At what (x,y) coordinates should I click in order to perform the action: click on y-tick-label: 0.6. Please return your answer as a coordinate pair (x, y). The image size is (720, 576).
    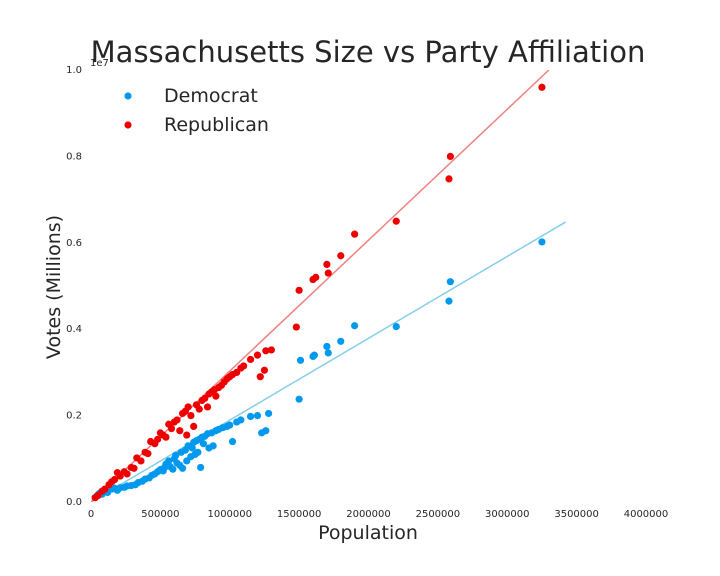
    Looking at the image, I should click on (74, 243).